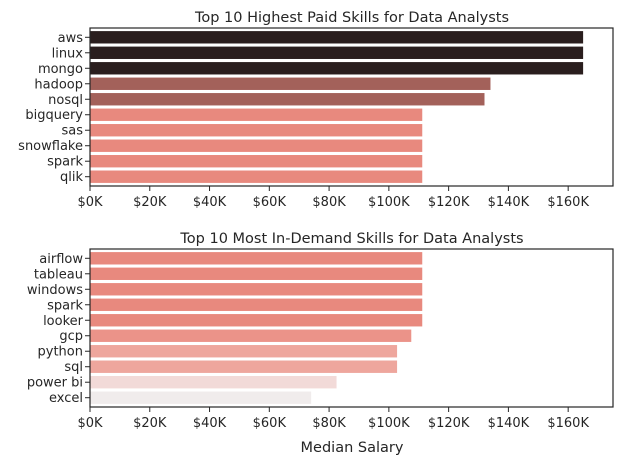  Describe the element at coordinates (251, 335) in the screenshot. I see `bar-gcp` at that location.